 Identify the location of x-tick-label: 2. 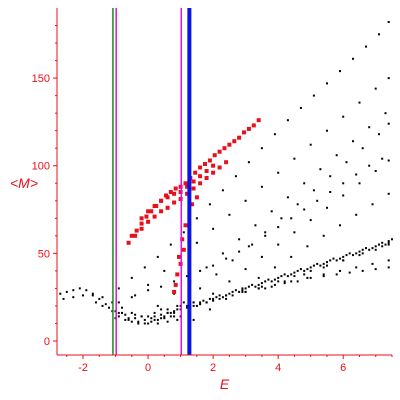
(213, 368).